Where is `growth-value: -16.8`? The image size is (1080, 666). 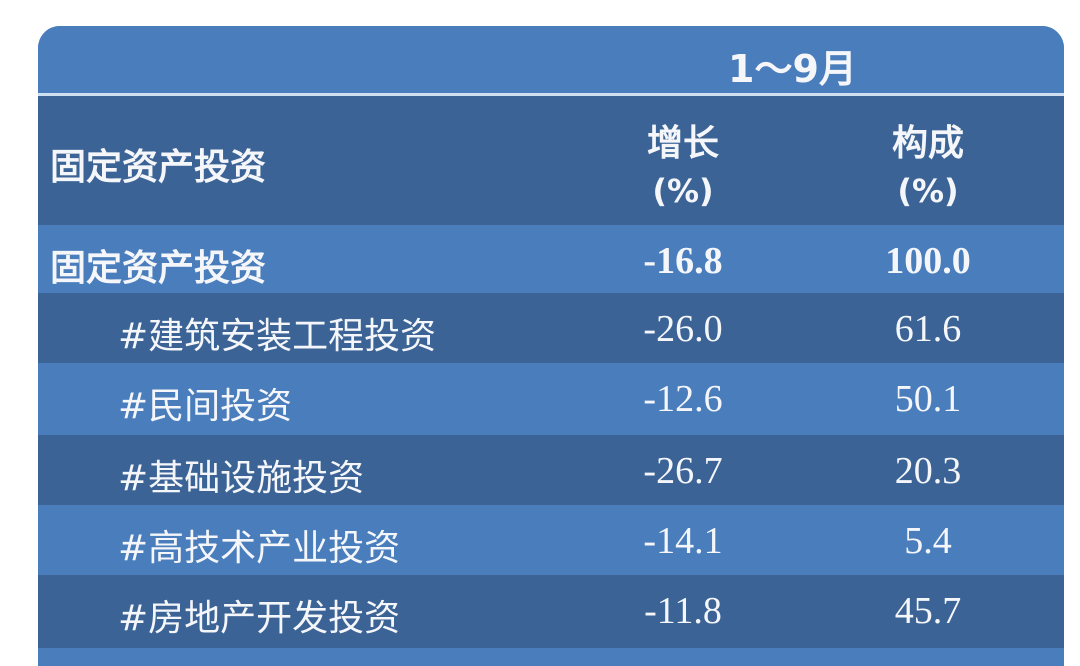 growth-value: -16.8 is located at coordinates (683, 261).